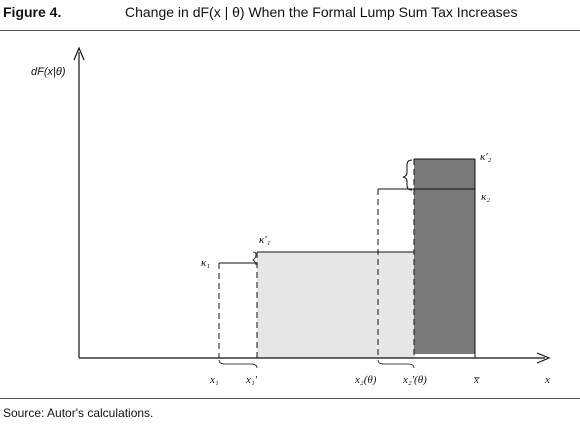  What do you see at coordinates (547, 380) in the screenshot?
I see `x-axis-label: x` at bounding box center [547, 380].